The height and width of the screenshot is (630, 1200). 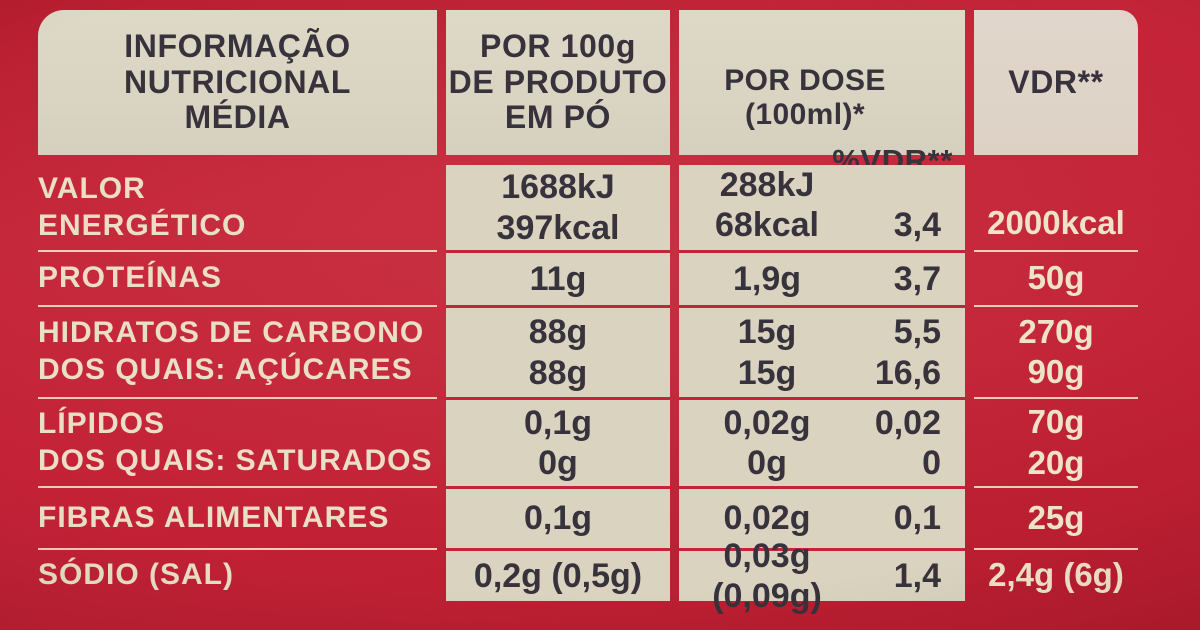 What do you see at coordinates (822, 517) in the screenshot?
I see `value-per-dose: 0,02g 0,1` at bounding box center [822, 517].